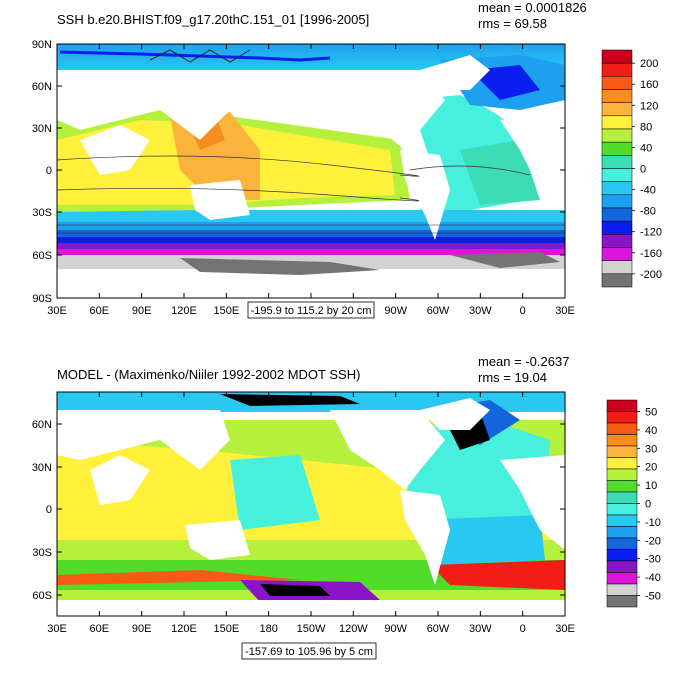  I want to click on colorbar-label: -30, so click(653, 560).